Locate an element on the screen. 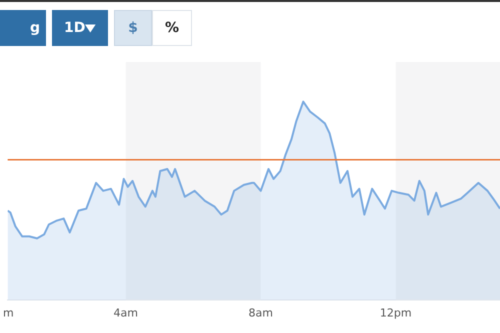 The height and width of the screenshot is (333, 500). x-tick-label: m is located at coordinates (8, 313).